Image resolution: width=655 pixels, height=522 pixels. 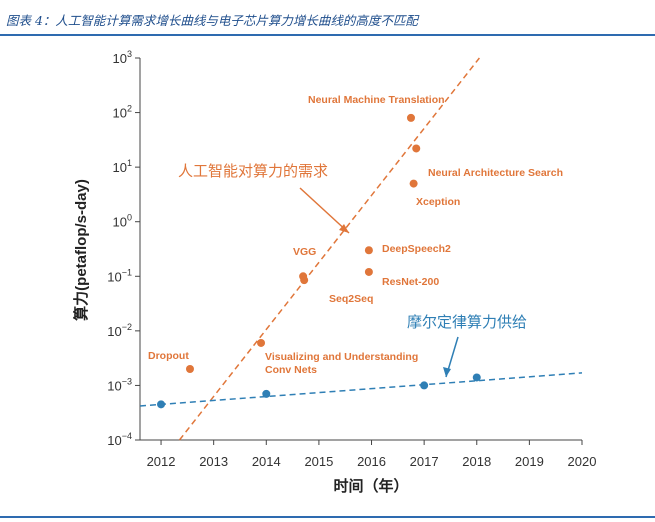 I want to click on caption-rule, so click(x=327, y=35).